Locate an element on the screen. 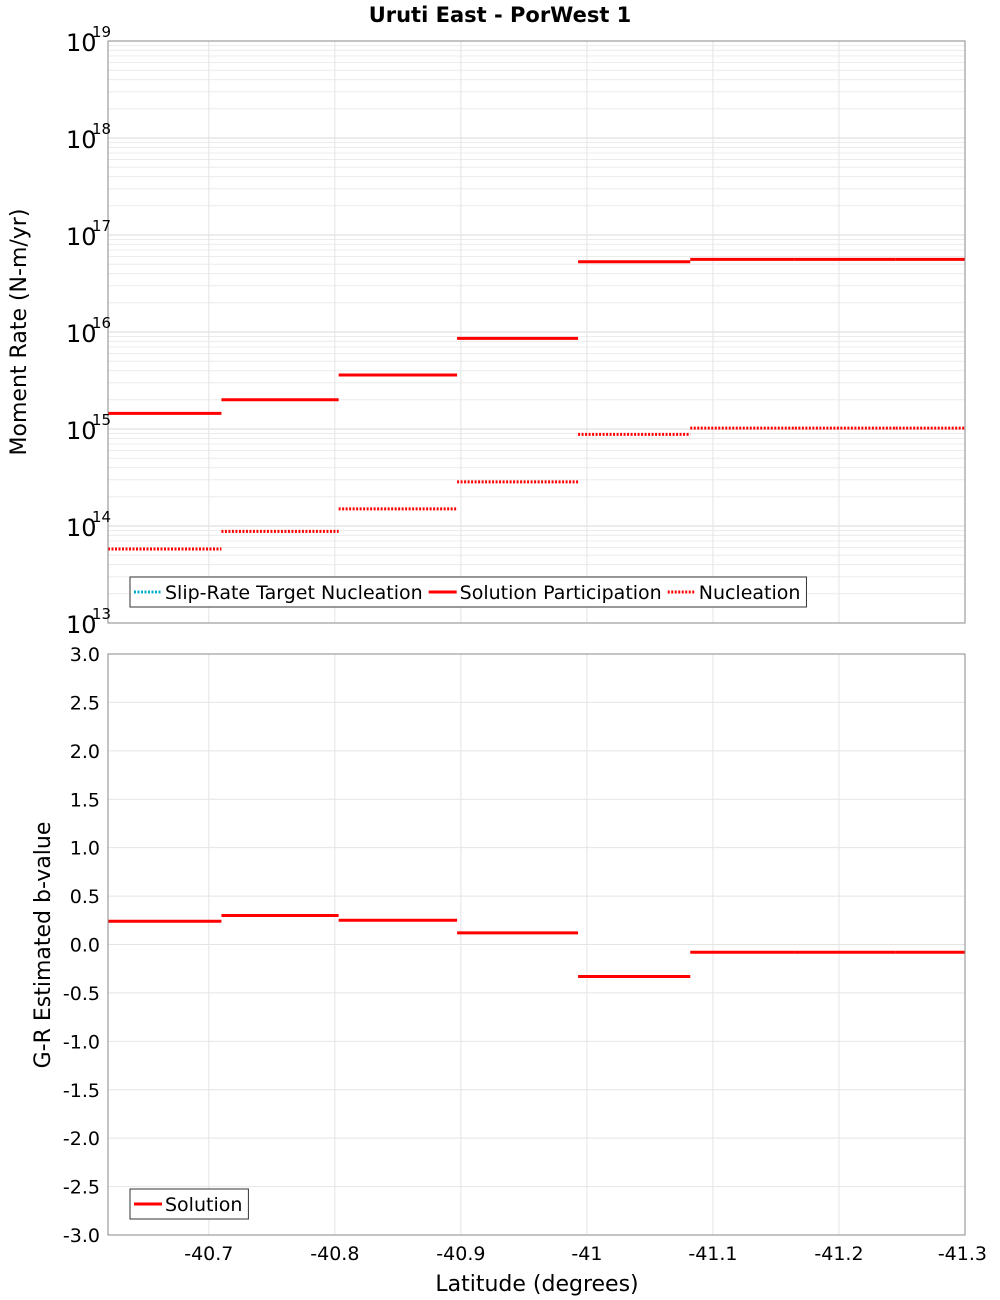 This screenshot has width=1000, height=1300. b-value-y-tick-label: 0.5 is located at coordinates (85, 897).